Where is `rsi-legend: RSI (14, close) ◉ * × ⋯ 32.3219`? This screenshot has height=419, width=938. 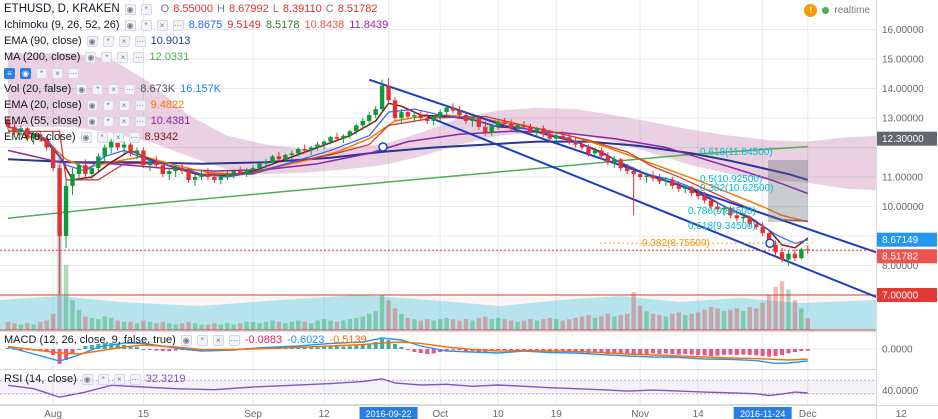 rsi-legend: RSI (14, close) ◉ * × ⋯ 32.3219 is located at coordinates (95, 379).